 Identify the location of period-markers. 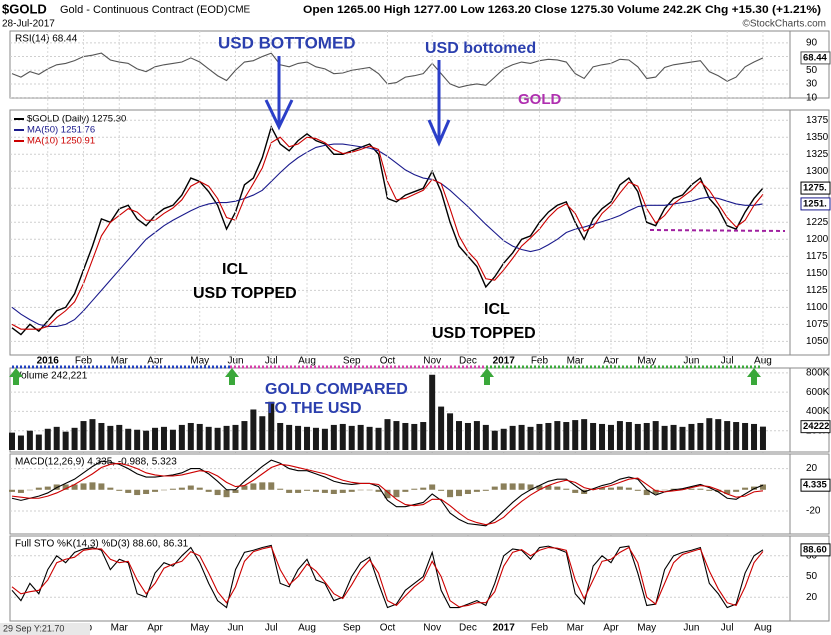
(385, 376).